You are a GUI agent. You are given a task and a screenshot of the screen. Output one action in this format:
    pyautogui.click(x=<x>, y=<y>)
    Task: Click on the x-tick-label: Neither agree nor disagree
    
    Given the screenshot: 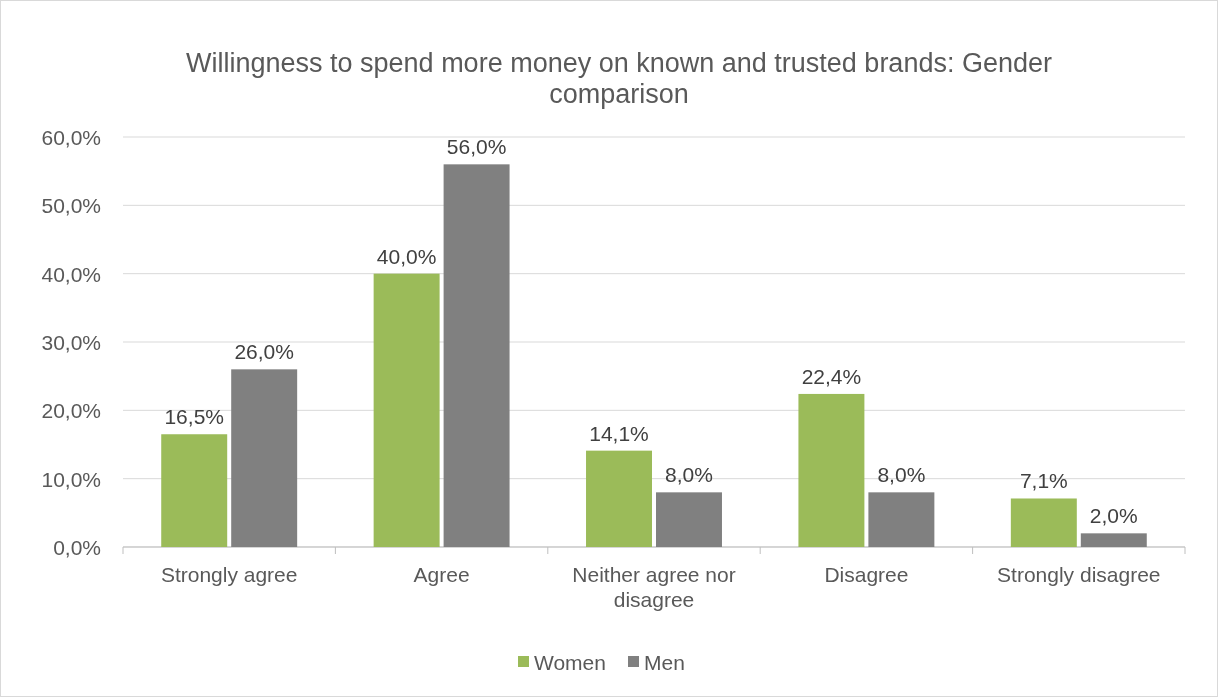 What is the action you would take?
    pyautogui.click(x=654, y=587)
    